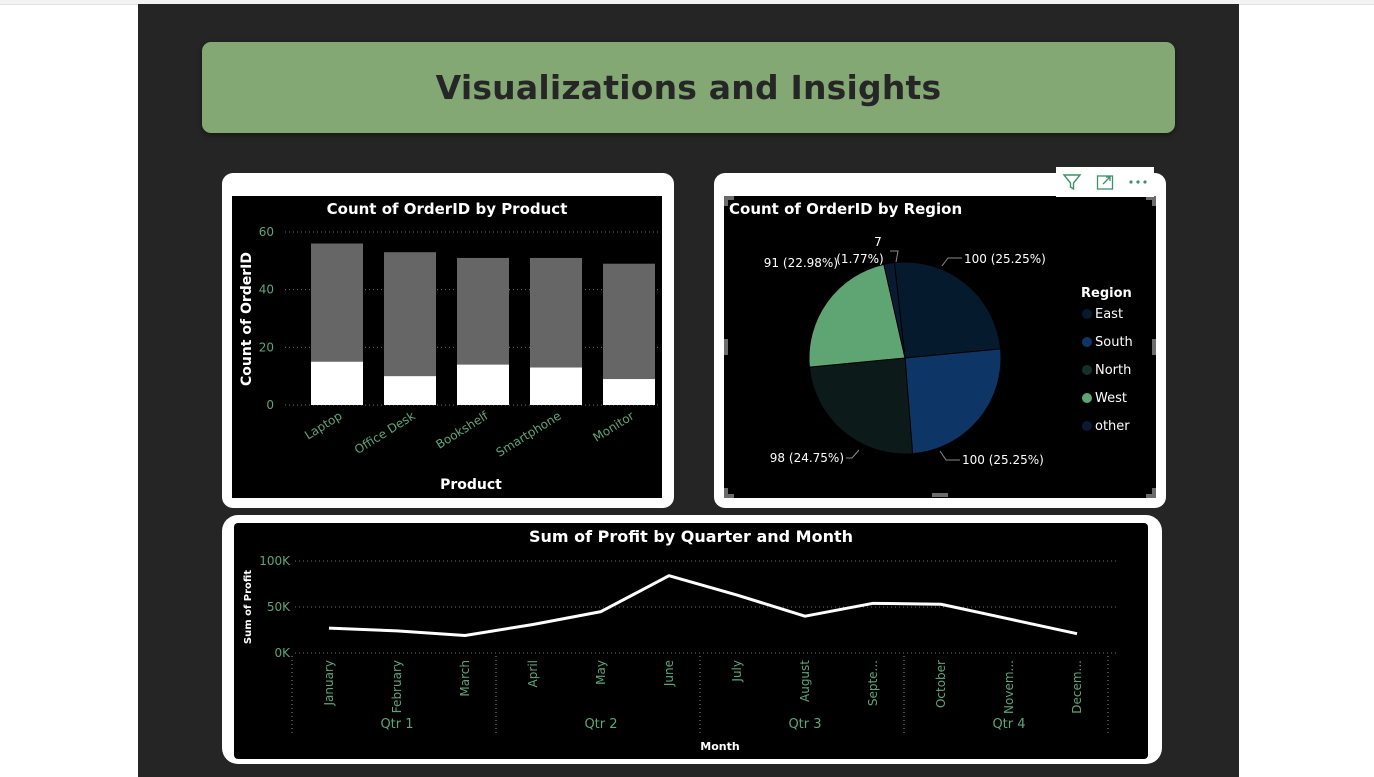 The image size is (1374, 777). I want to click on more-options-icon, so click(1137, 182).